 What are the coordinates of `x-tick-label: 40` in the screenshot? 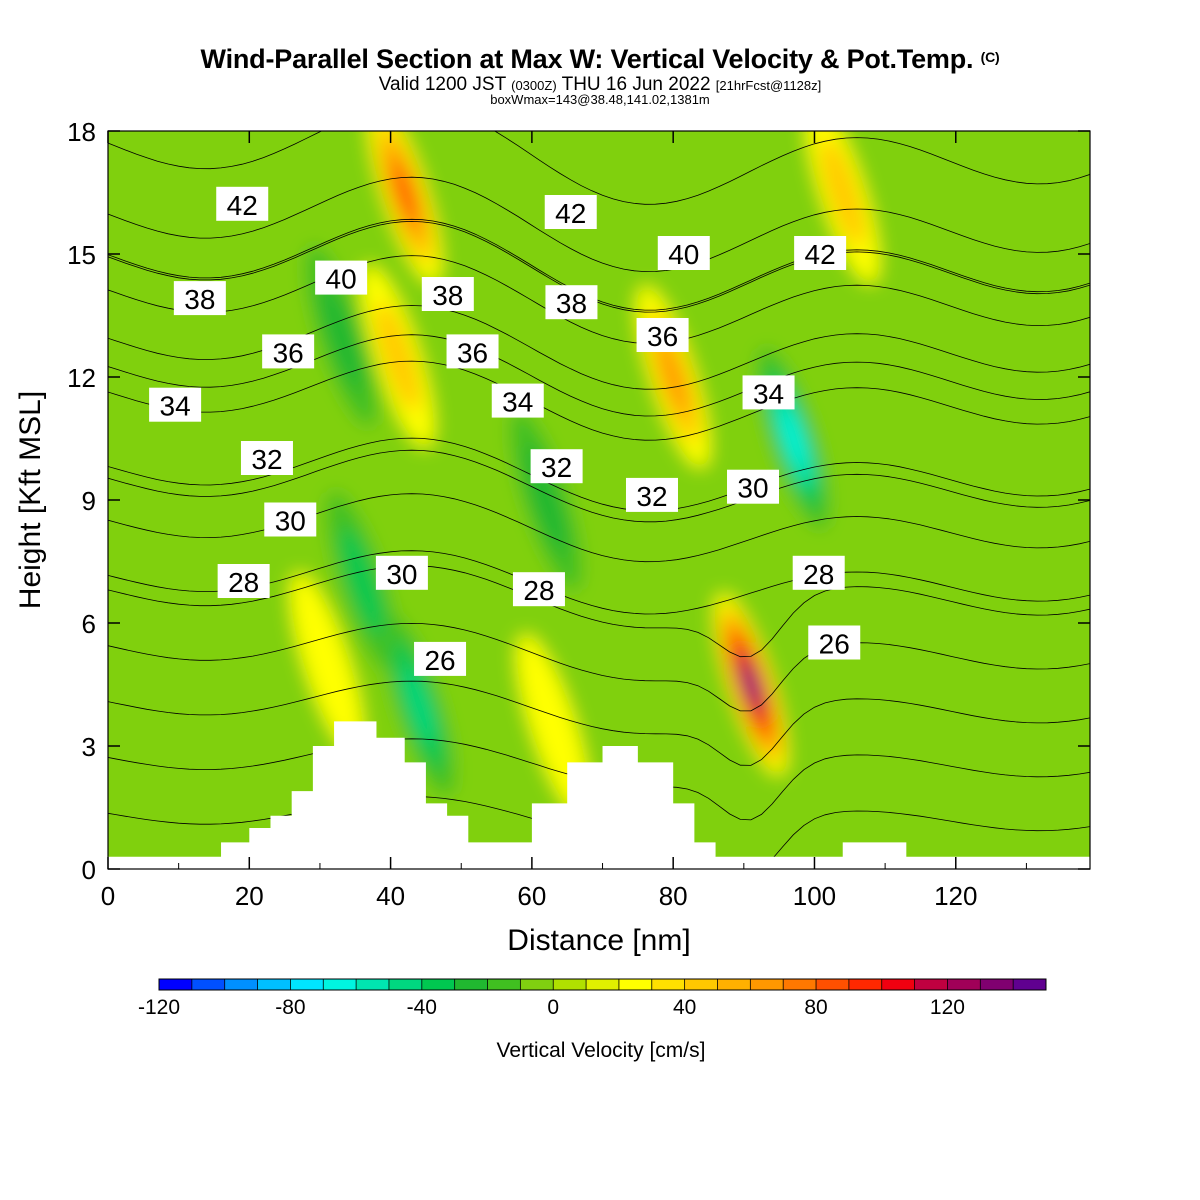 It's located at (390, 896).